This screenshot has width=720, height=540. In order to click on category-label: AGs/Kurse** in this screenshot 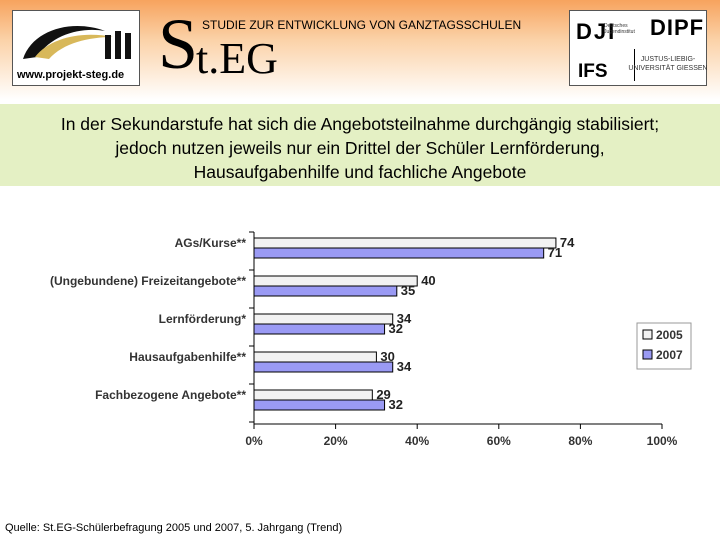, I will do `click(211, 243)`.